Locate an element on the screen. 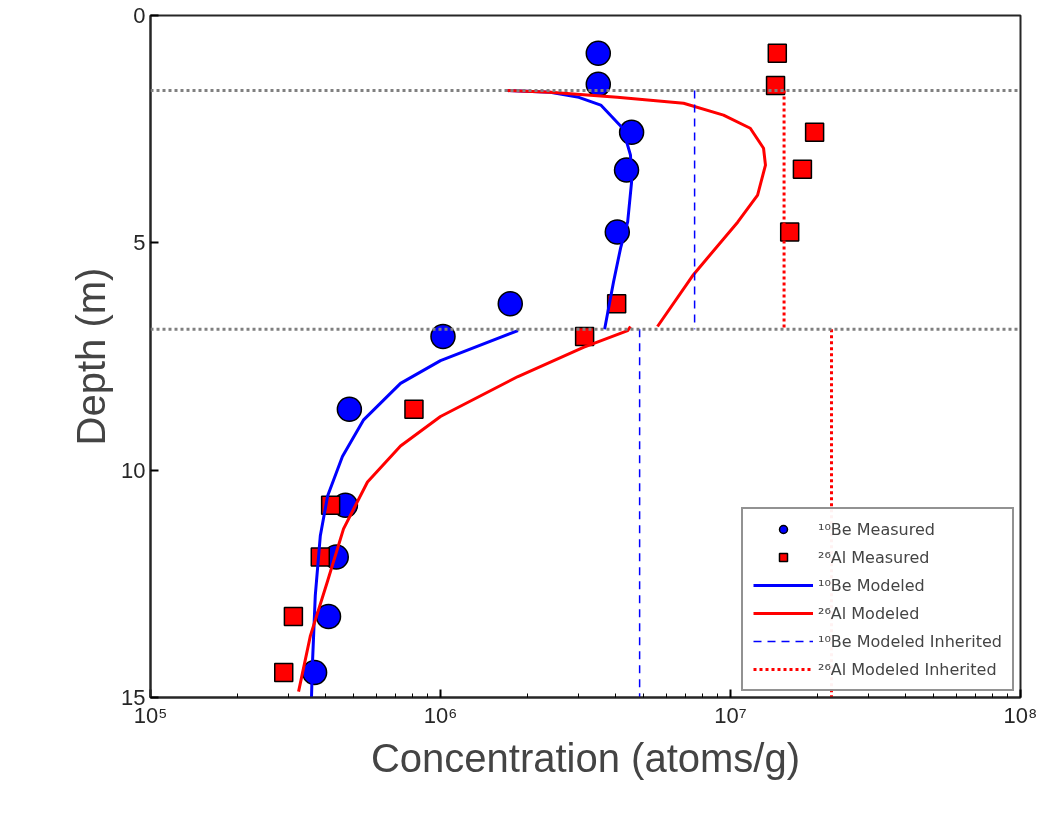 The height and width of the screenshot is (834, 1042). x-axis-title: Concentration (atoms/g) is located at coordinates (585, 757).